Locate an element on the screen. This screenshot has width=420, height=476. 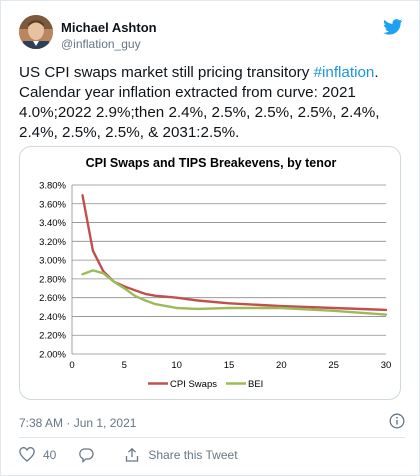
action-bar: 40 Share this Tweet is located at coordinates (139, 455).